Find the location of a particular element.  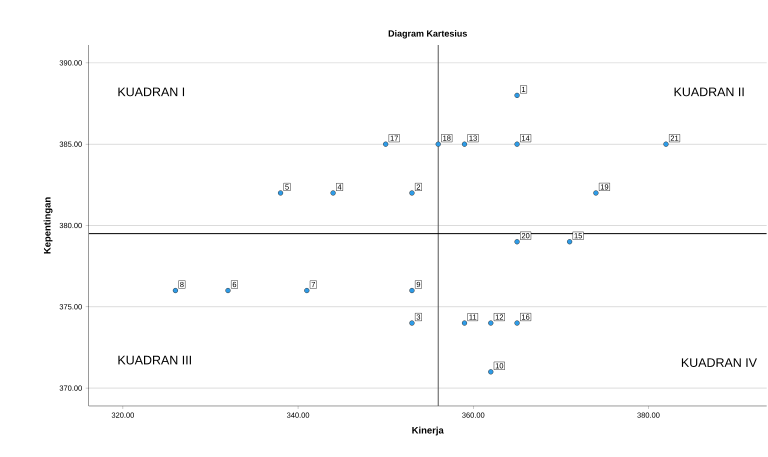

annotation: KUADRAN IV is located at coordinates (719, 363).